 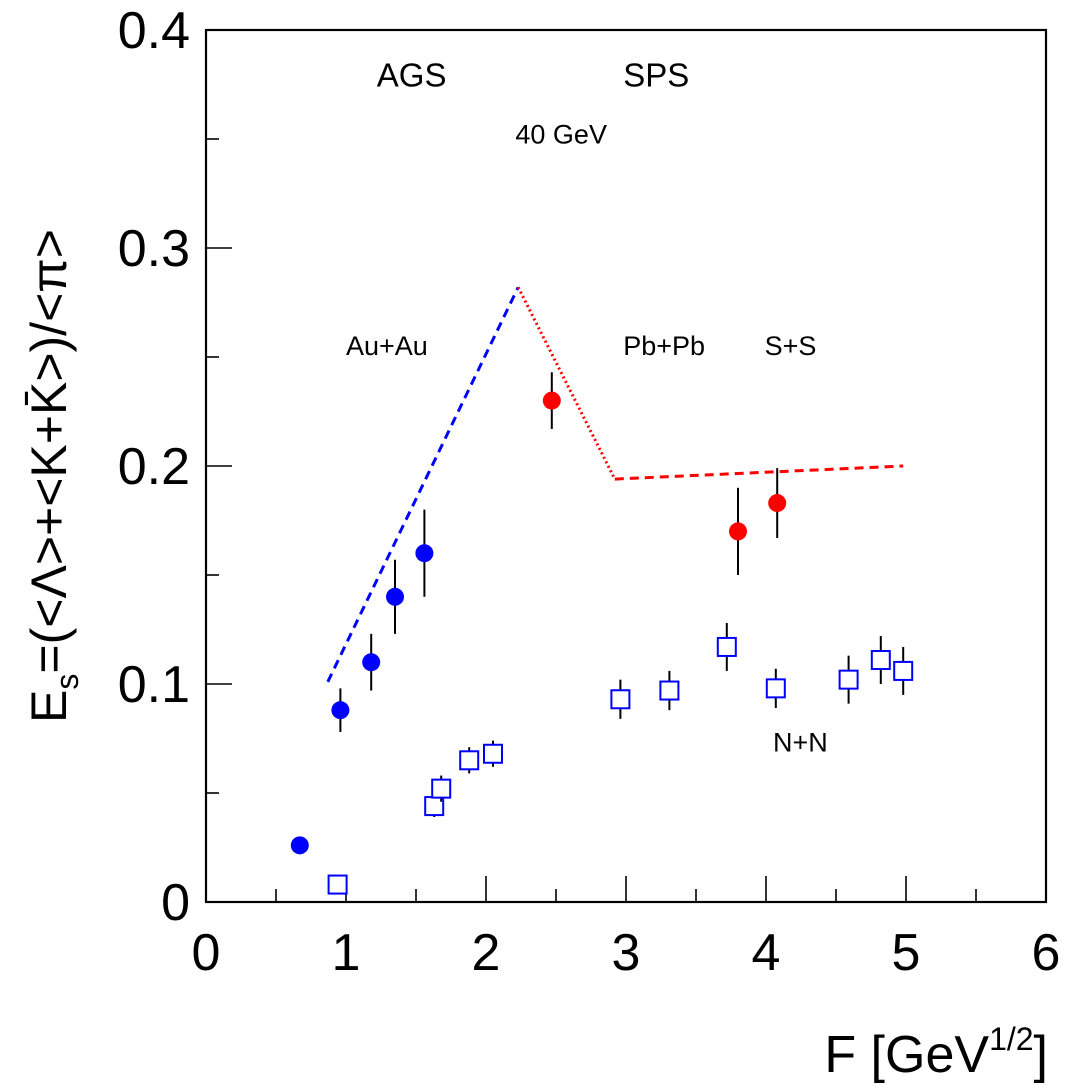 I want to click on y-tick-label: 0.1, so click(x=154, y=685).